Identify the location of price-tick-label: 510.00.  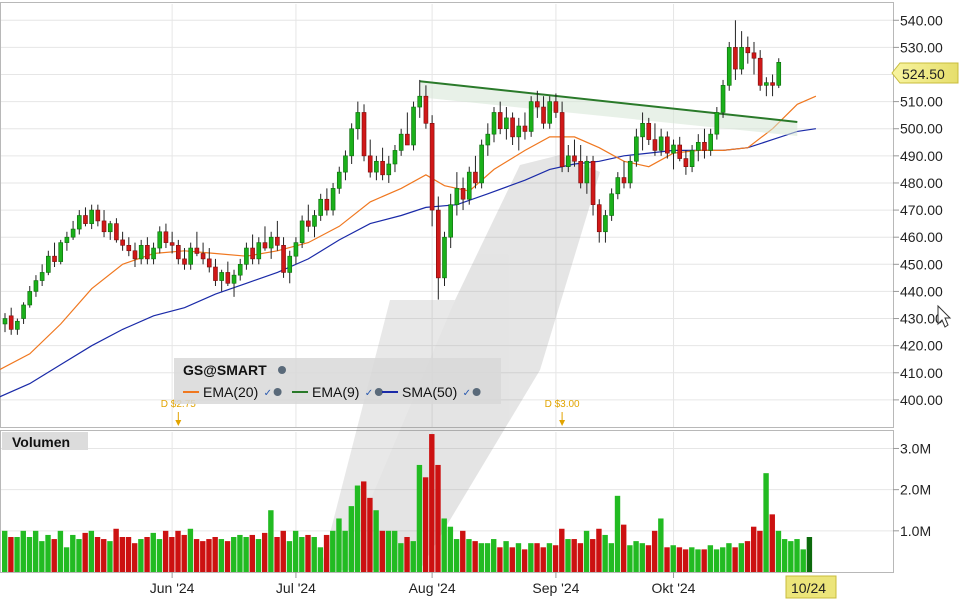
(921, 102).